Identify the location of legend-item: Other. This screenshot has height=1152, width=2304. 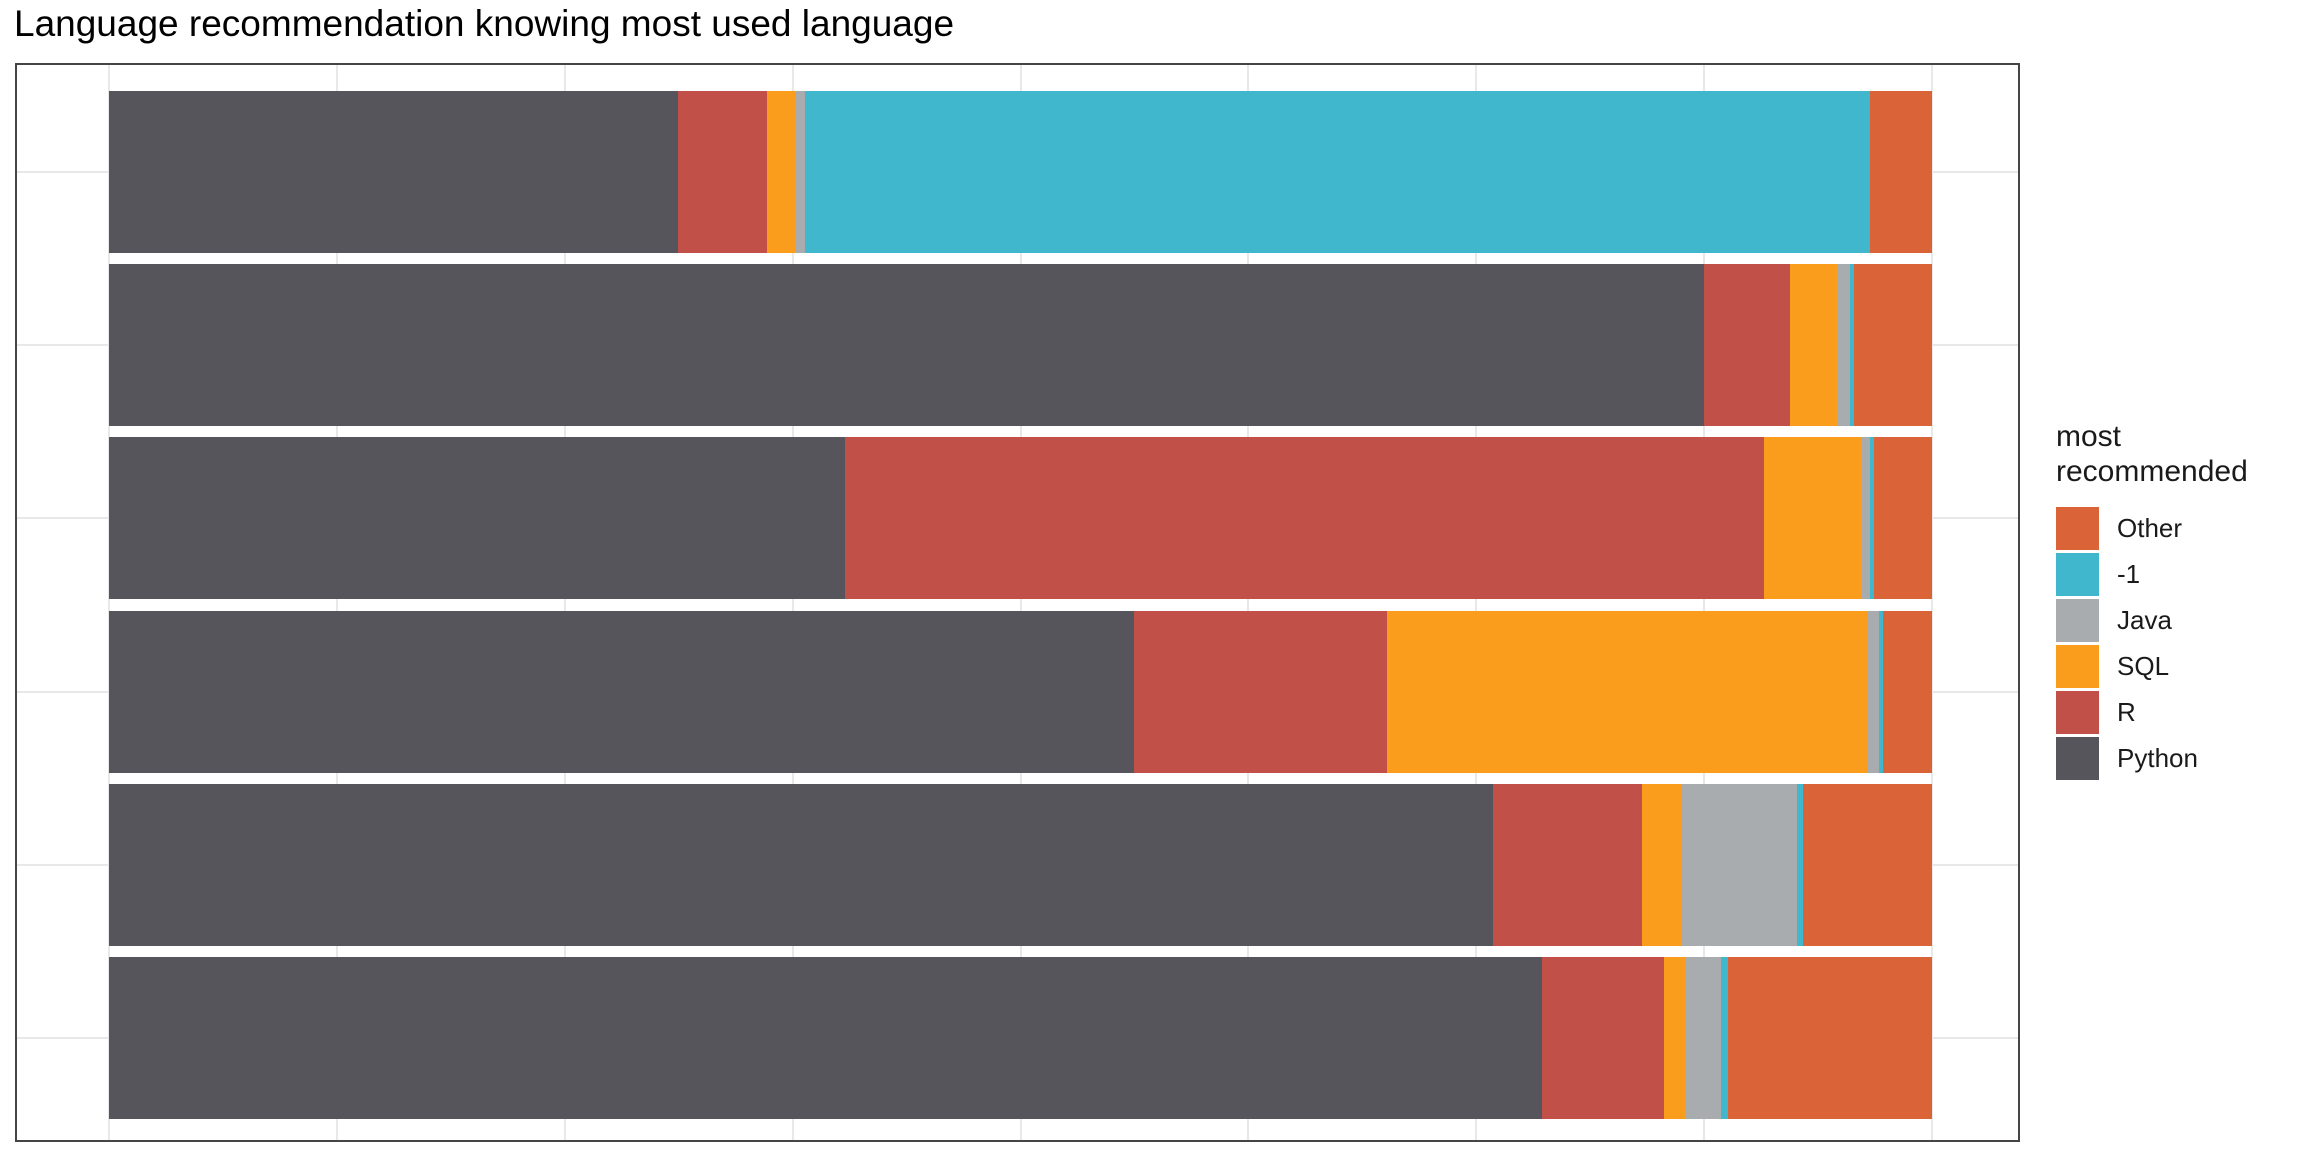
(2179, 528).